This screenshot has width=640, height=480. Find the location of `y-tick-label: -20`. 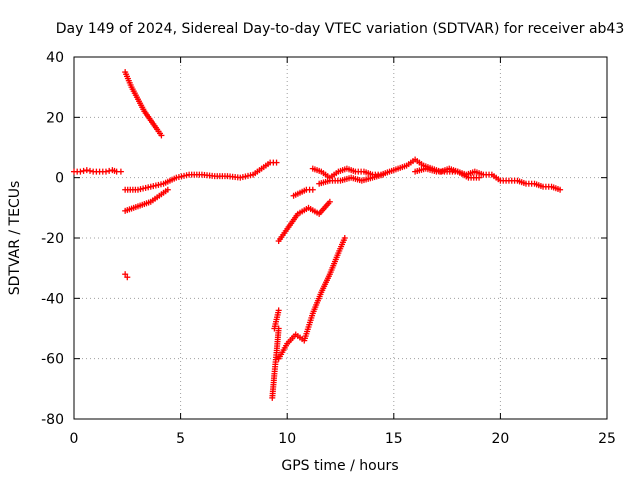

y-tick-label: -20 is located at coordinates (52, 239).